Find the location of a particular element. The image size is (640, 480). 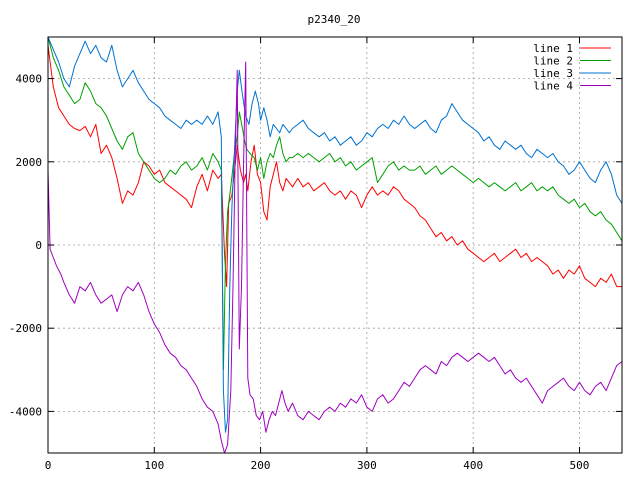

legend-label-4: line 4 is located at coordinates (553, 86).